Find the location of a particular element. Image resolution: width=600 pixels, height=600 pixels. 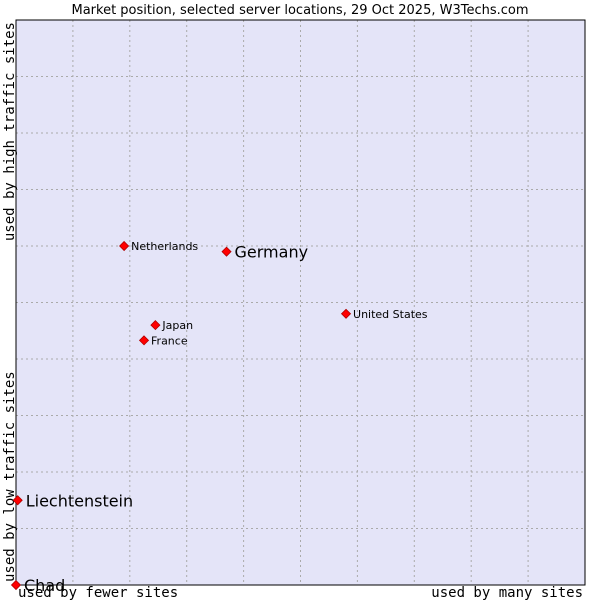

data-point-japan: Japan is located at coordinates (171, 325).